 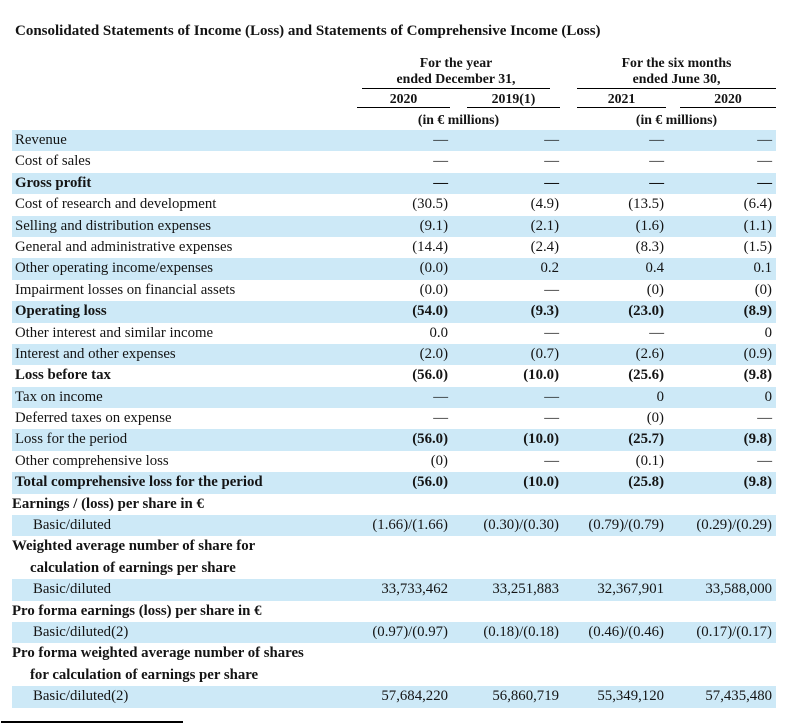 What do you see at coordinates (430, 482) in the screenshot?
I see `cell-value: (56.0)` at bounding box center [430, 482].